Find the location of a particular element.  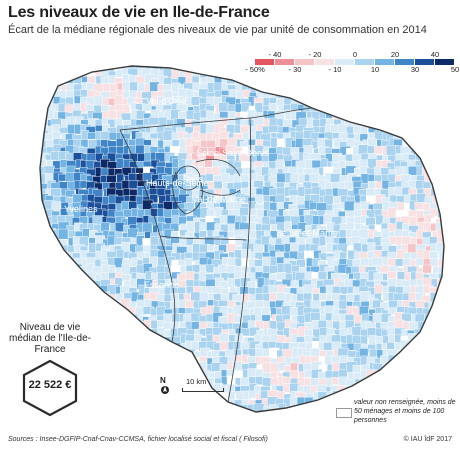

dept-label: Seine-Saint-Denis is located at coordinates (232, 153).